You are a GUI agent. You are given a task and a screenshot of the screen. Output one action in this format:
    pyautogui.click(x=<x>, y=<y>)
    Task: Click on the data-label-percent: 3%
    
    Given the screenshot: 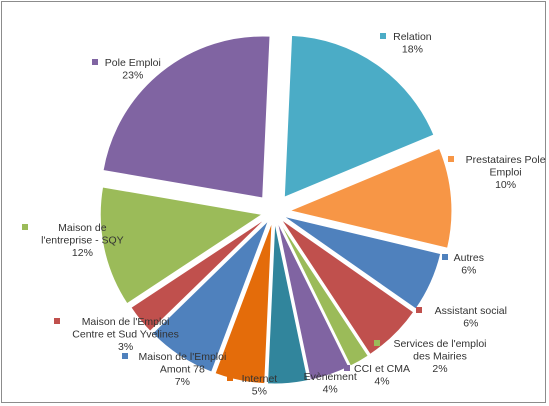 What is the action you would take?
    pyautogui.click(x=125, y=347)
    